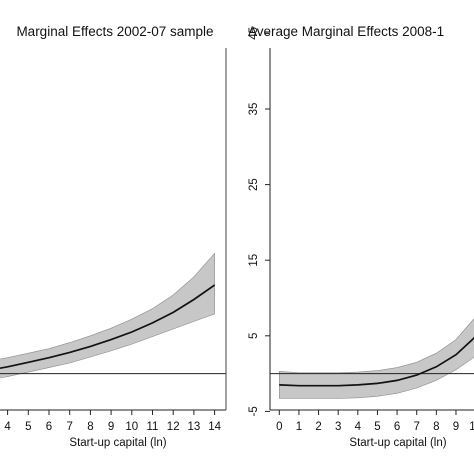  Describe the element at coordinates (108, 327) in the screenshot. I see `left-estimate-line` at that location.